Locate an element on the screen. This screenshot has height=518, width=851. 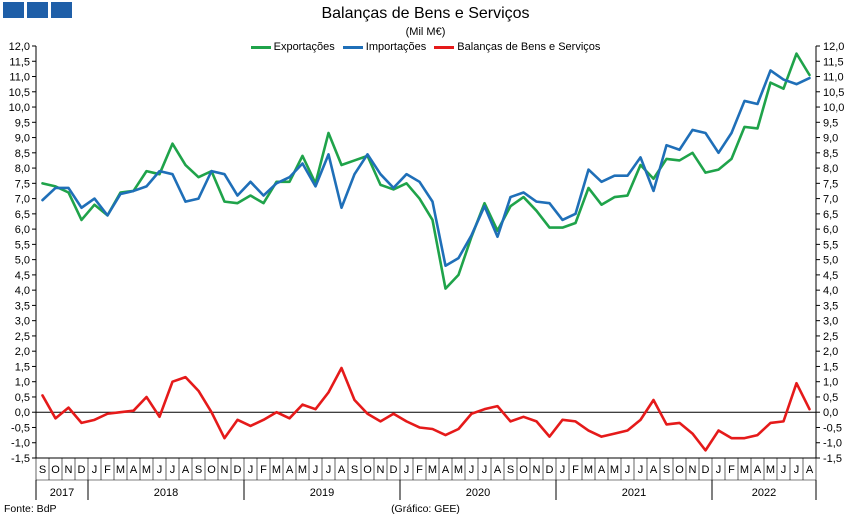
y-tick-label-right: 10,5 is located at coordinates (833, 93).